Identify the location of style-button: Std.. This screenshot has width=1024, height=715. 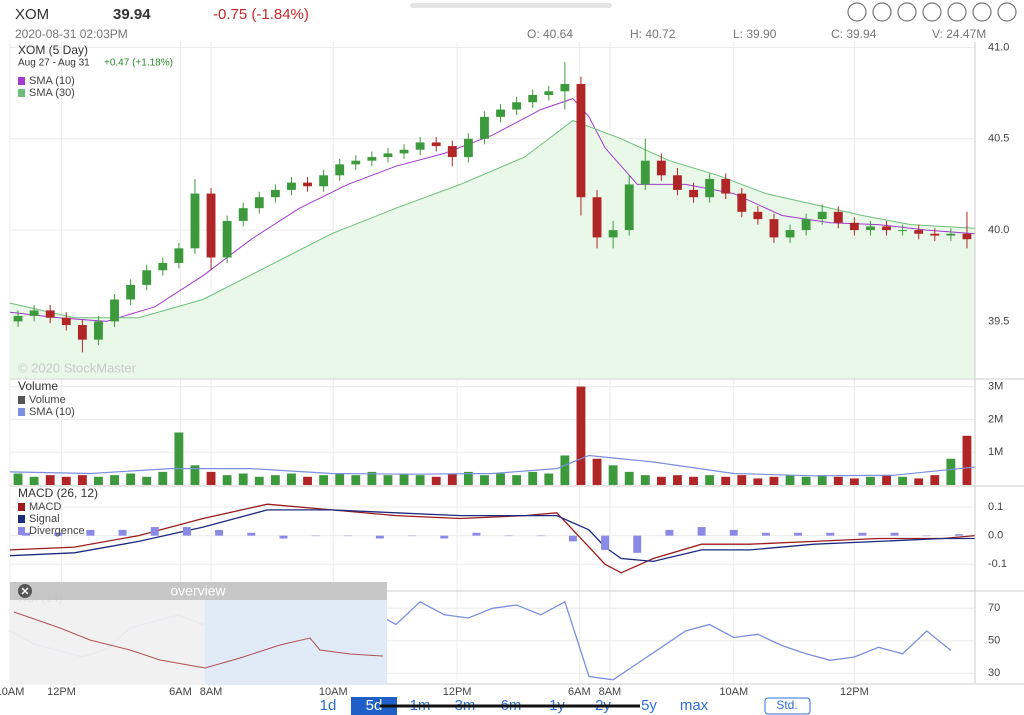
(786, 705).